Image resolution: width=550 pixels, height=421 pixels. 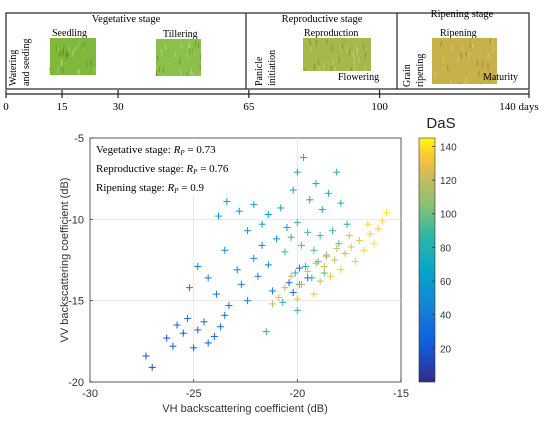 What do you see at coordinates (119, 107) in the screenshot?
I see `day-tick-label: 30` at bounding box center [119, 107].